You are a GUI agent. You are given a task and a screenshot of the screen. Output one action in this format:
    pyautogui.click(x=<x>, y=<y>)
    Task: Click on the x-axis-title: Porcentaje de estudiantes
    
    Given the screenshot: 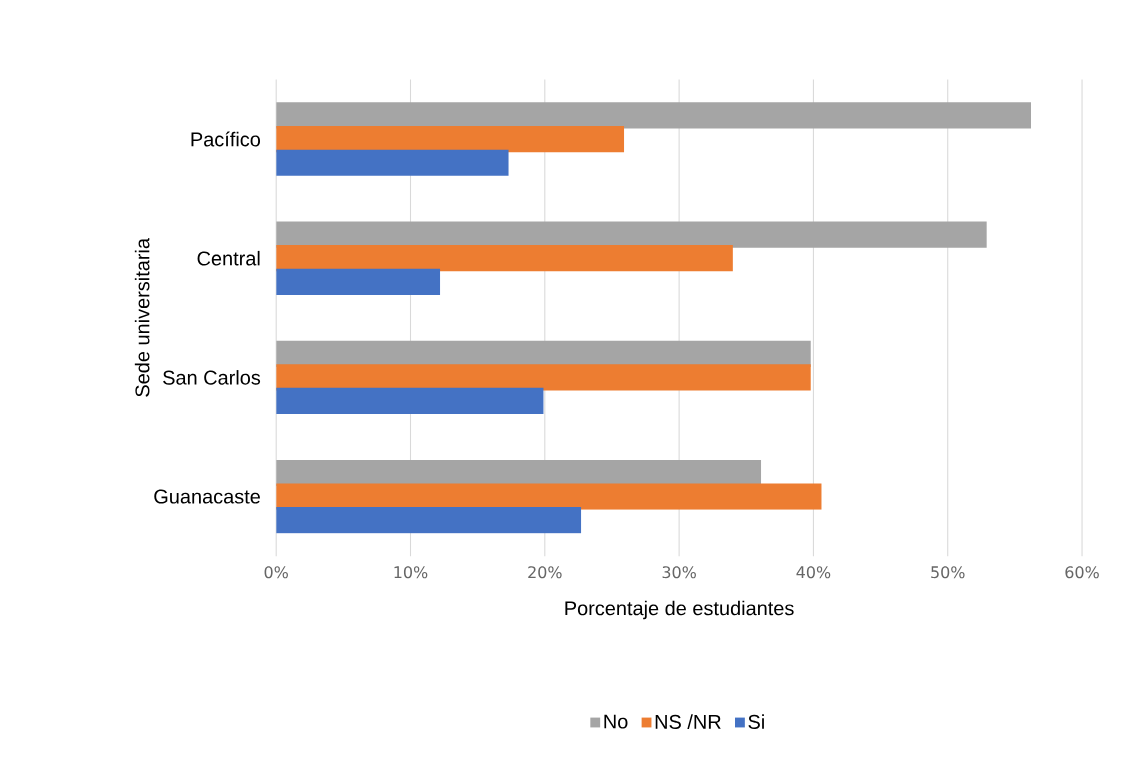 What is the action you would take?
    pyautogui.click(x=679, y=610)
    